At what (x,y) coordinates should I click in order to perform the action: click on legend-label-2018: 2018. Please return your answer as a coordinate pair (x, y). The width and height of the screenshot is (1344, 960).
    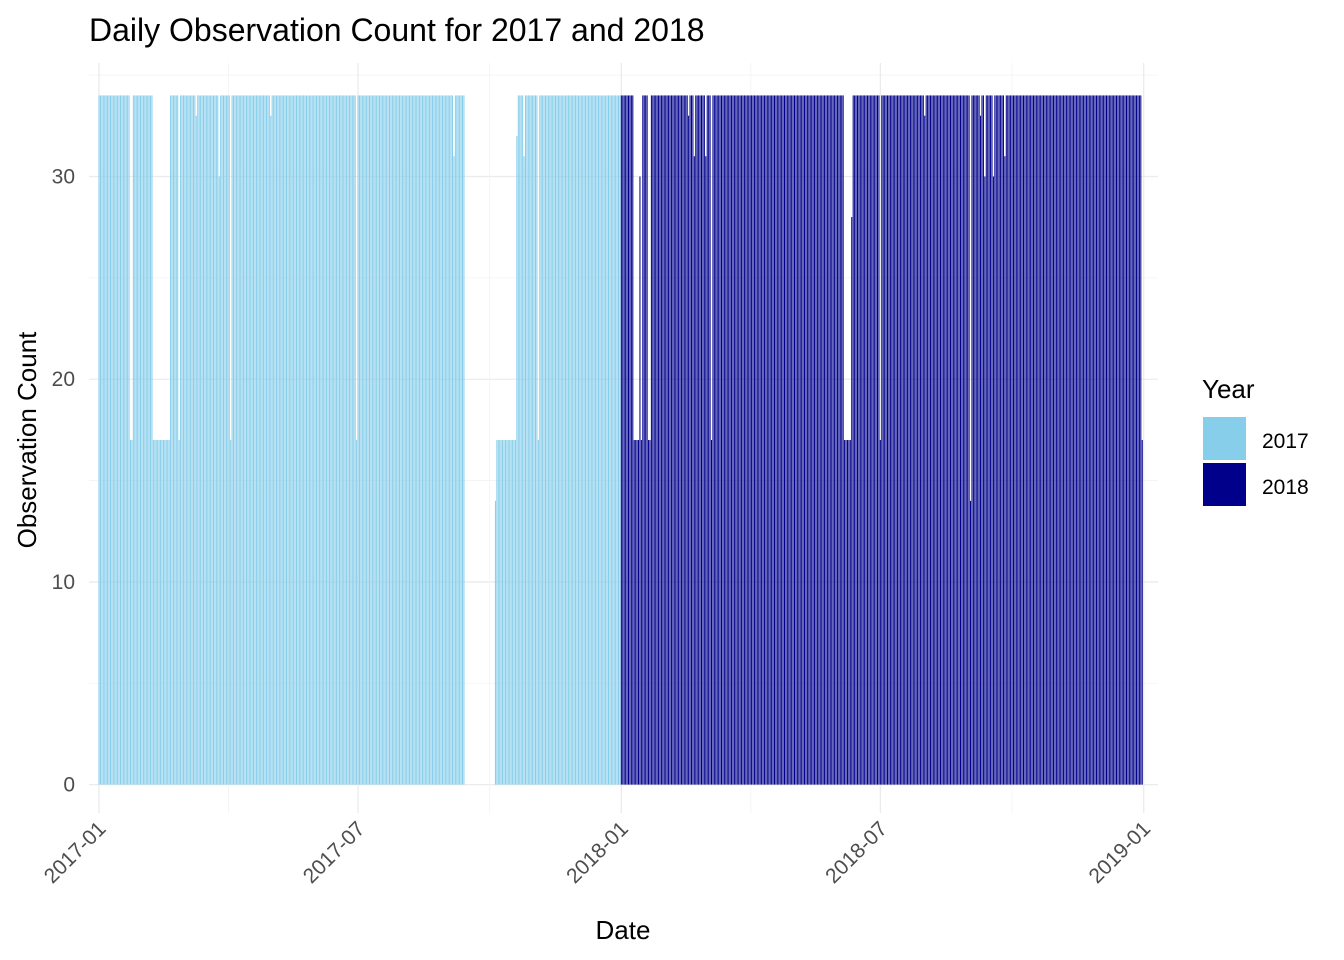
    Looking at the image, I should click on (1285, 487).